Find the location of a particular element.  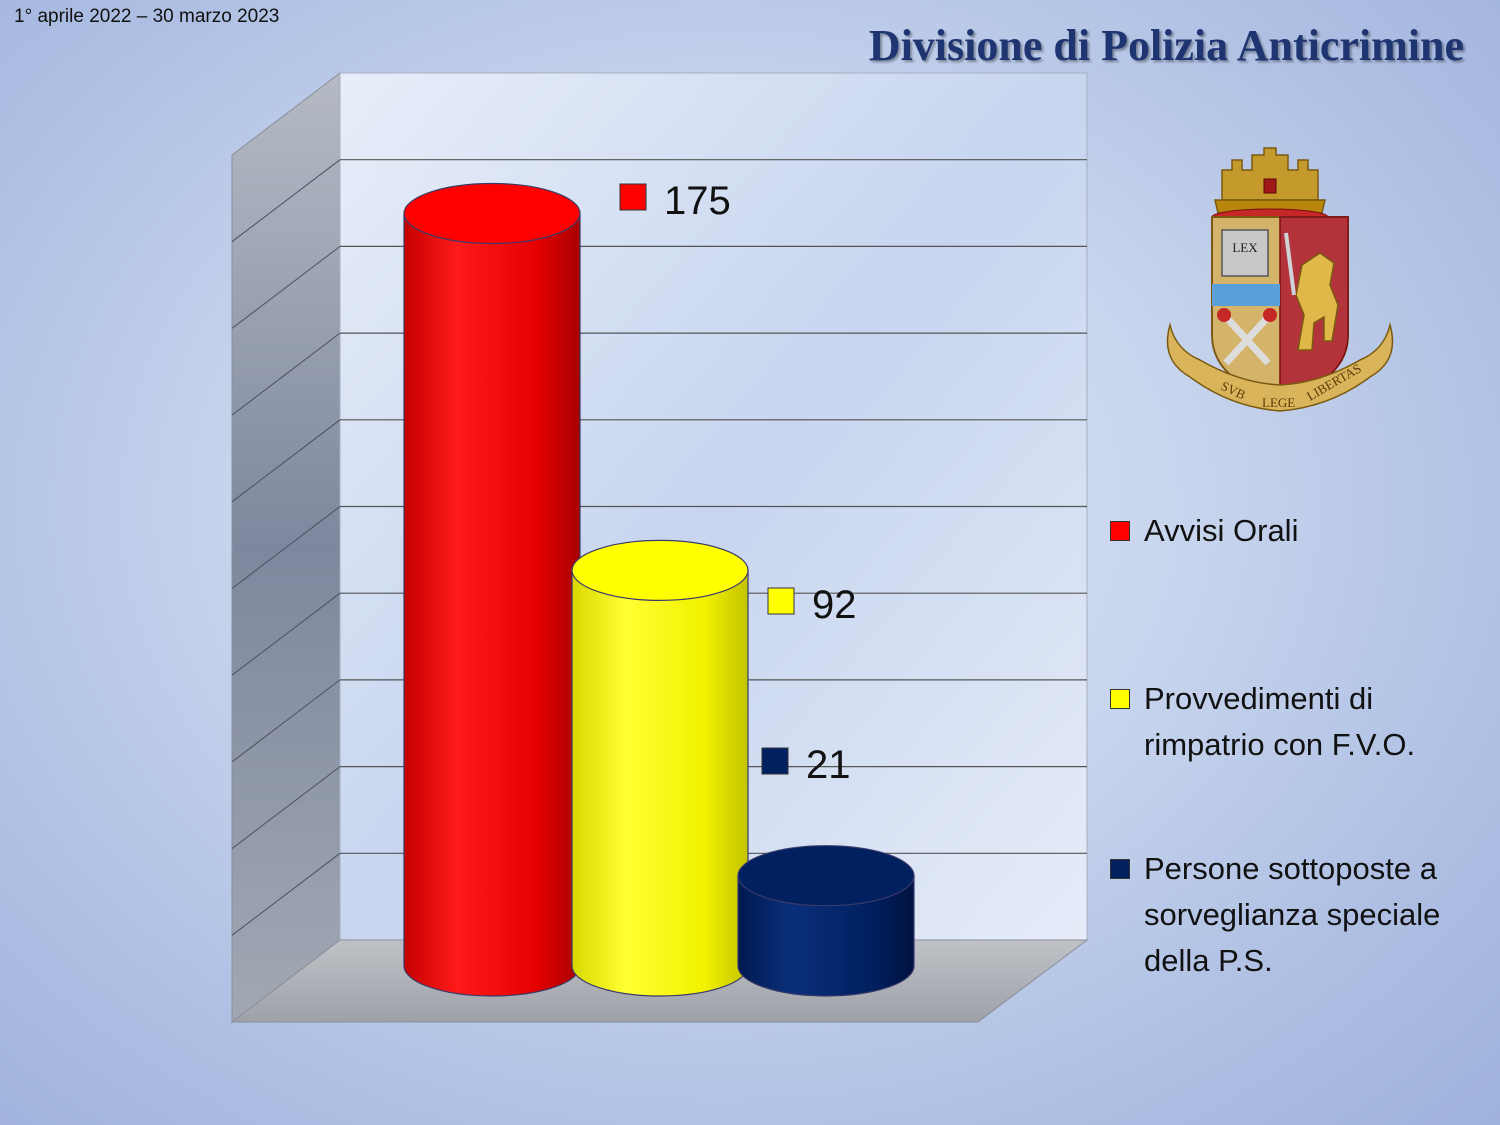

page-title: Divisione di Polizia Anticrimine is located at coordinates (1166, 45).